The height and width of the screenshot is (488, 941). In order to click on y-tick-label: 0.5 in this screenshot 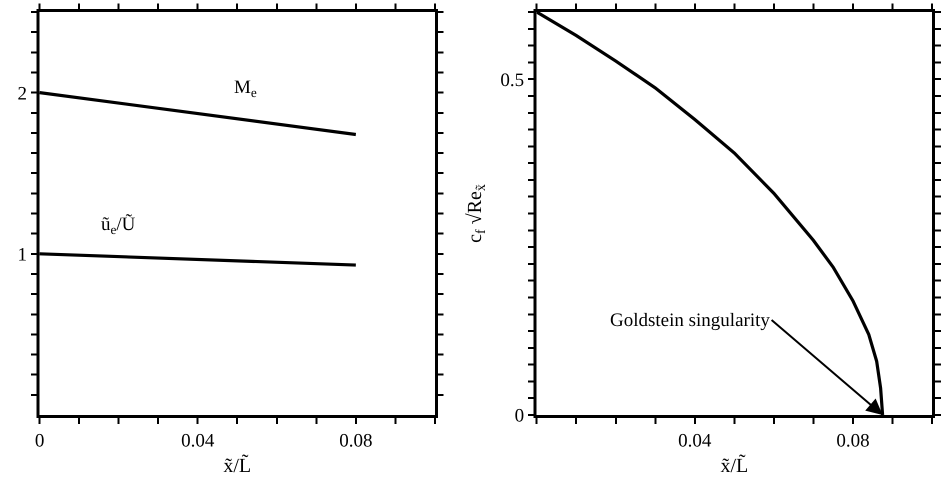, I will do `click(512, 80)`.